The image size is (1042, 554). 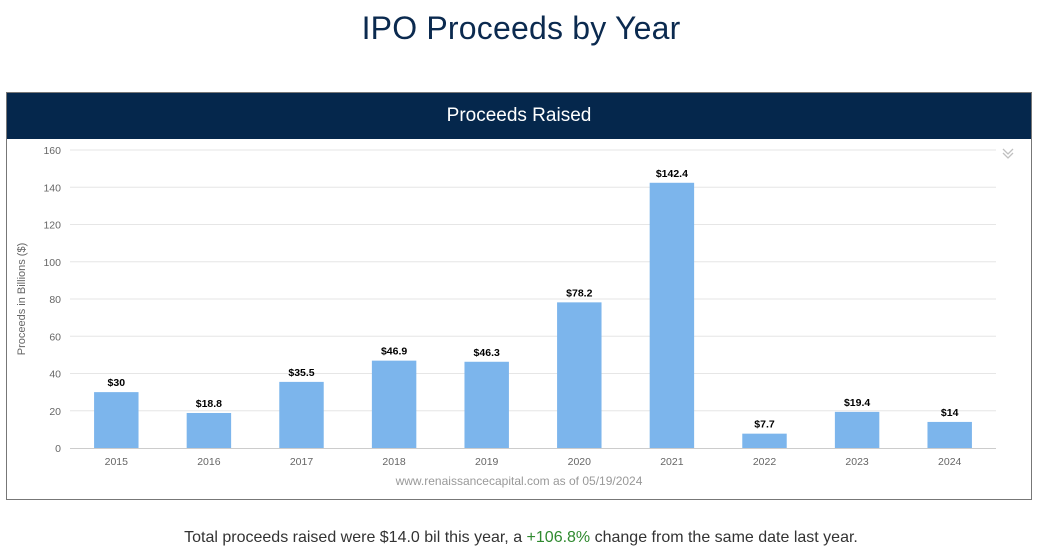 What do you see at coordinates (52, 263) in the screenshot?
I see `y-tick-label: 100` at bounding box center [52, 263].